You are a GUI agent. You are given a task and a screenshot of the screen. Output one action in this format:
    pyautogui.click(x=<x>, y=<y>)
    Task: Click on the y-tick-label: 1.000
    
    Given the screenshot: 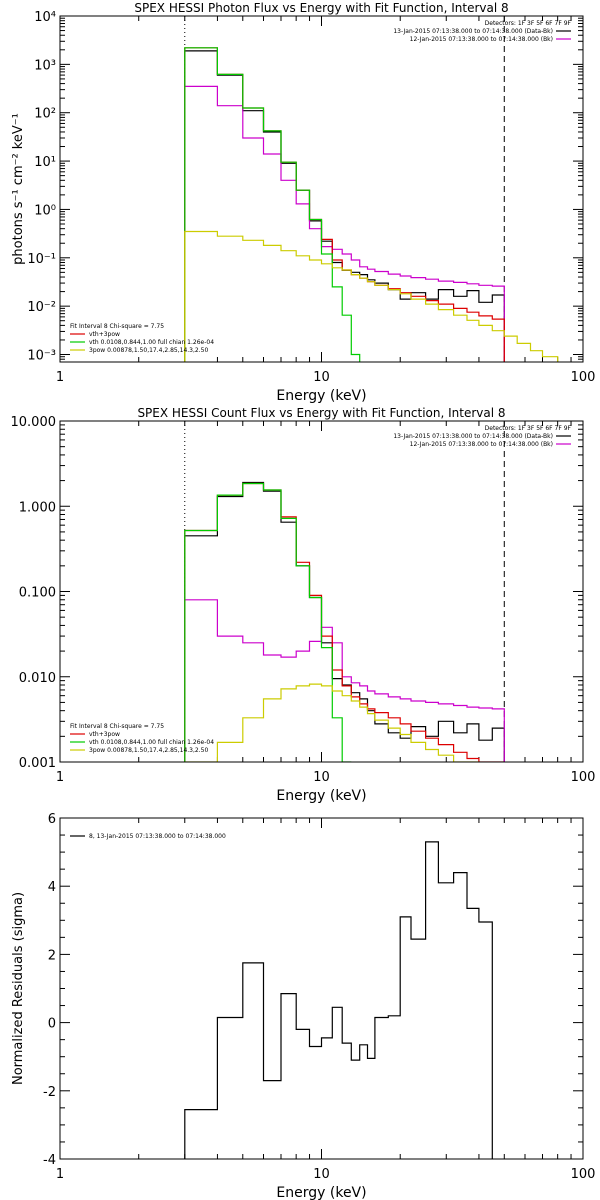 What is the action you would take?
    pyautogui.click(x=37, y=507)
    